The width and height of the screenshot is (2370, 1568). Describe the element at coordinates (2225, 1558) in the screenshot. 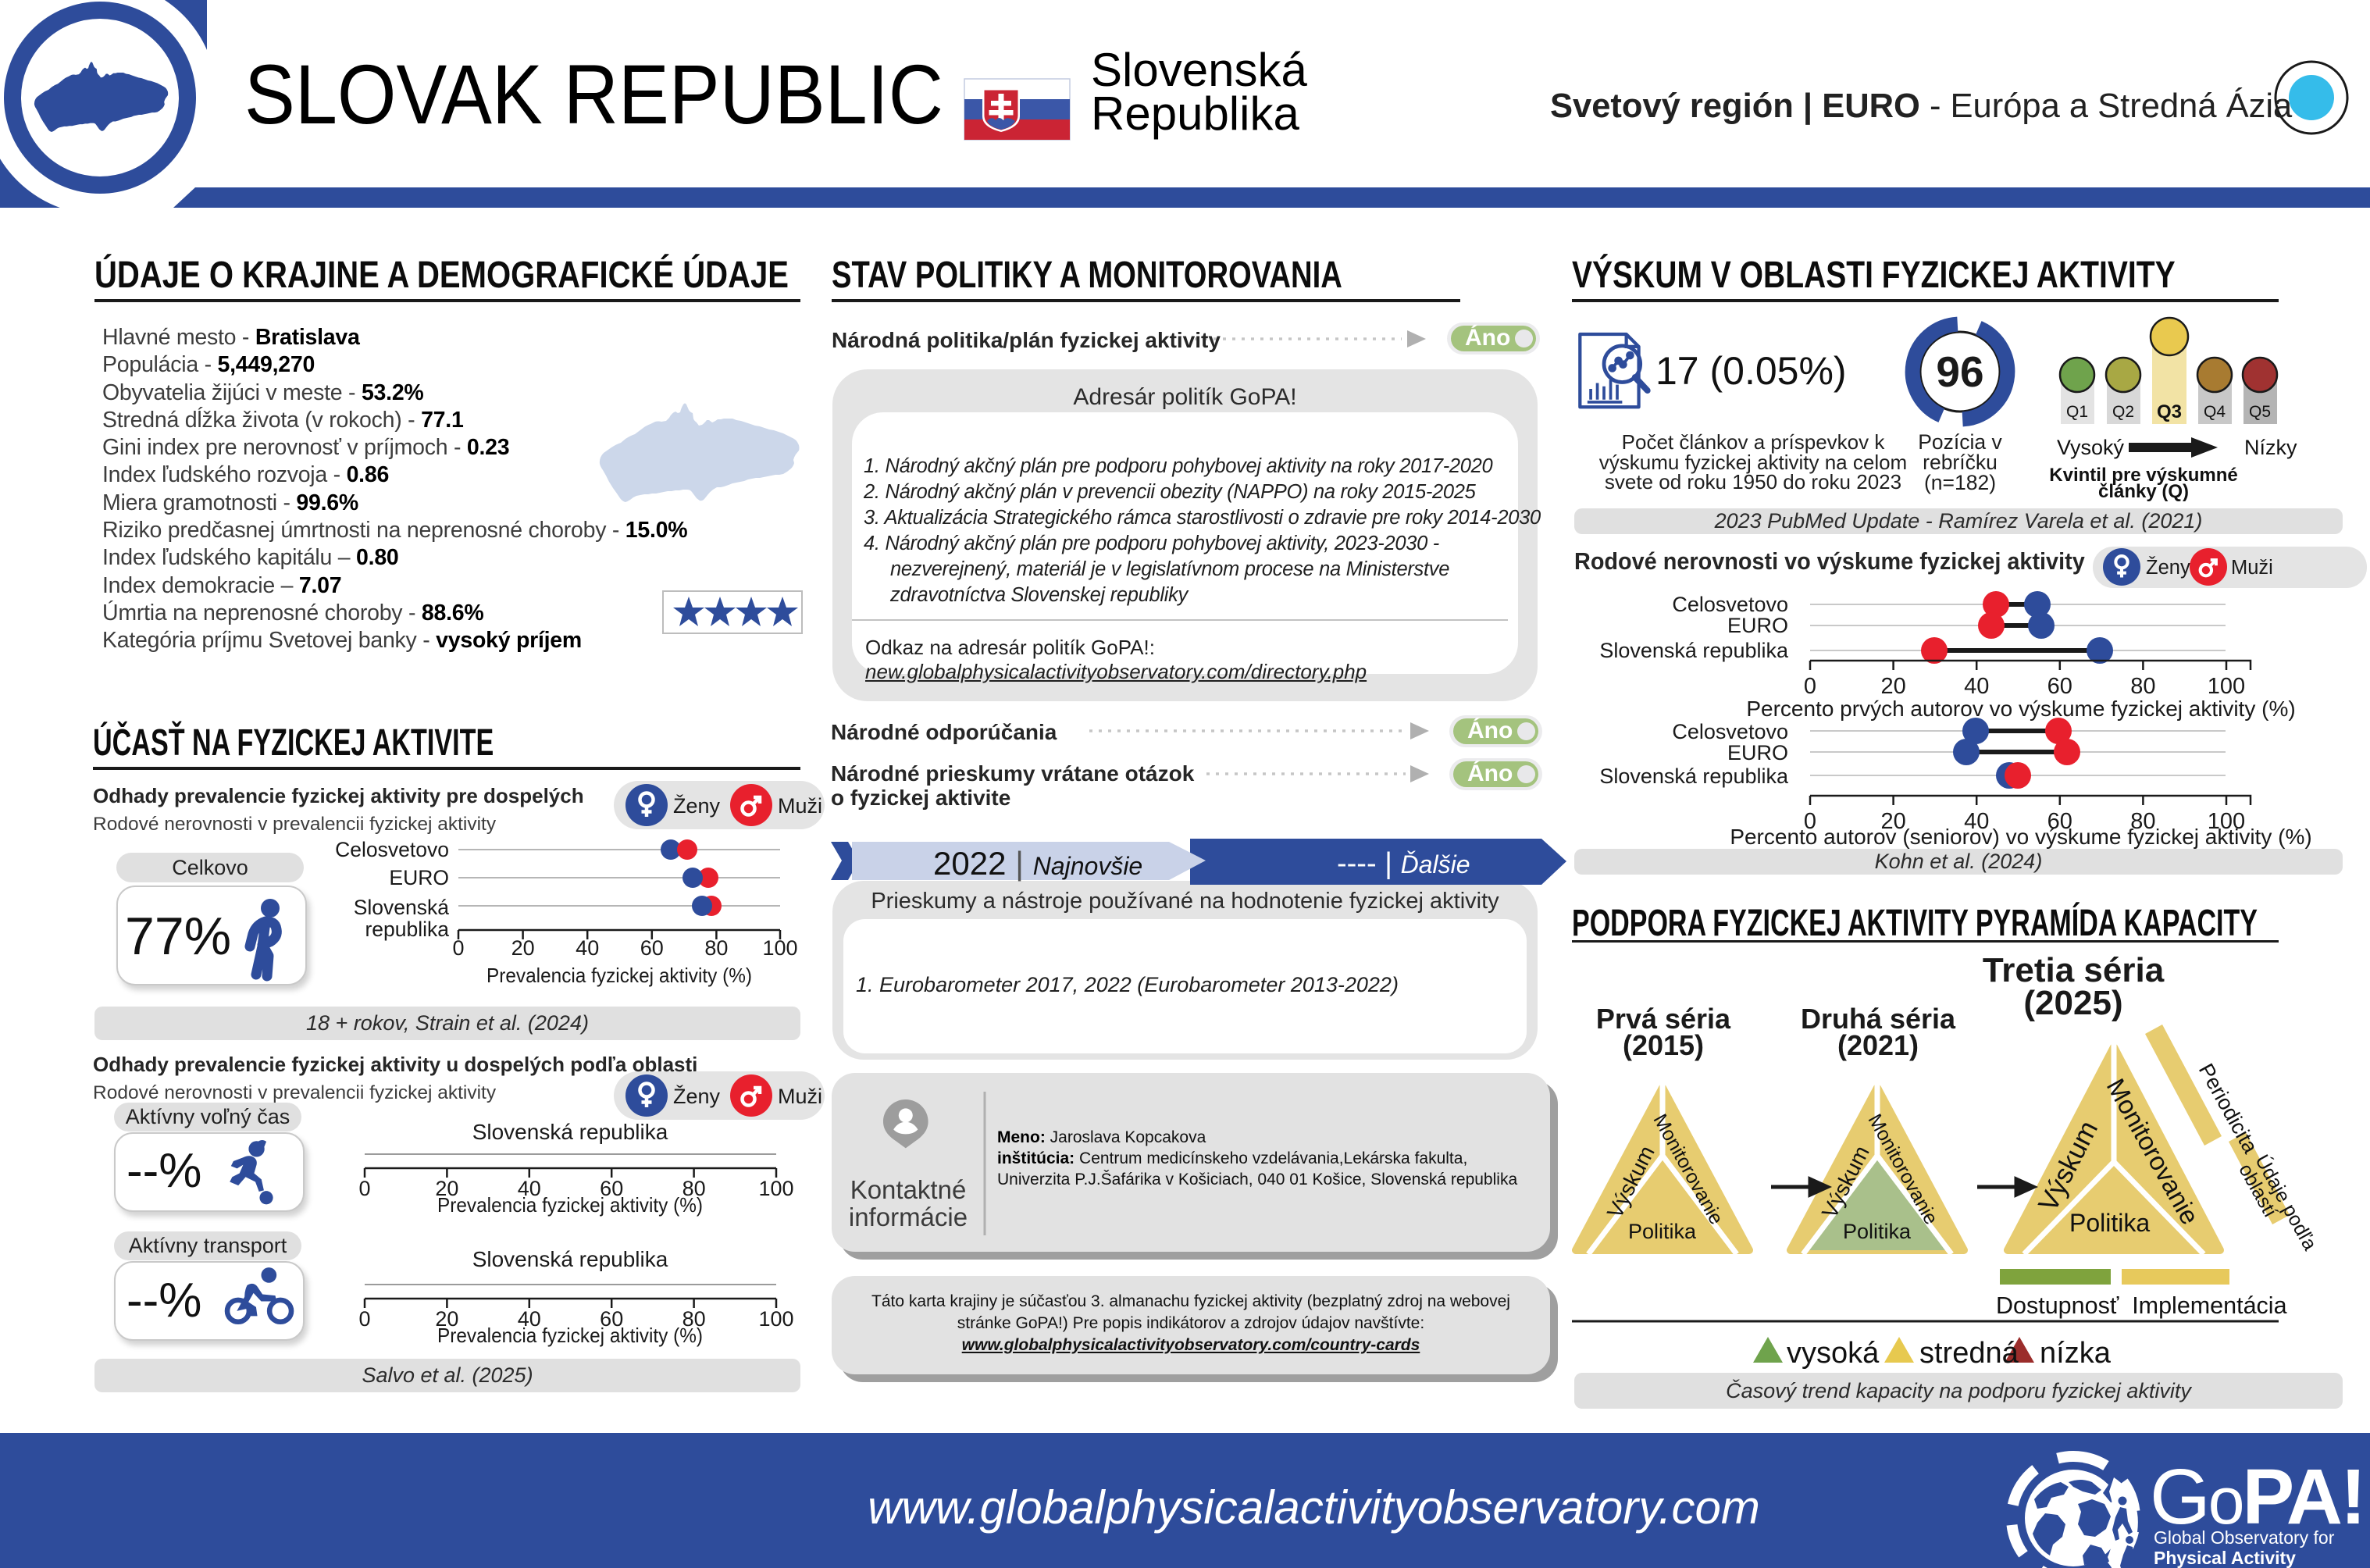

I see `svg-text: Physical Activity` at that location.